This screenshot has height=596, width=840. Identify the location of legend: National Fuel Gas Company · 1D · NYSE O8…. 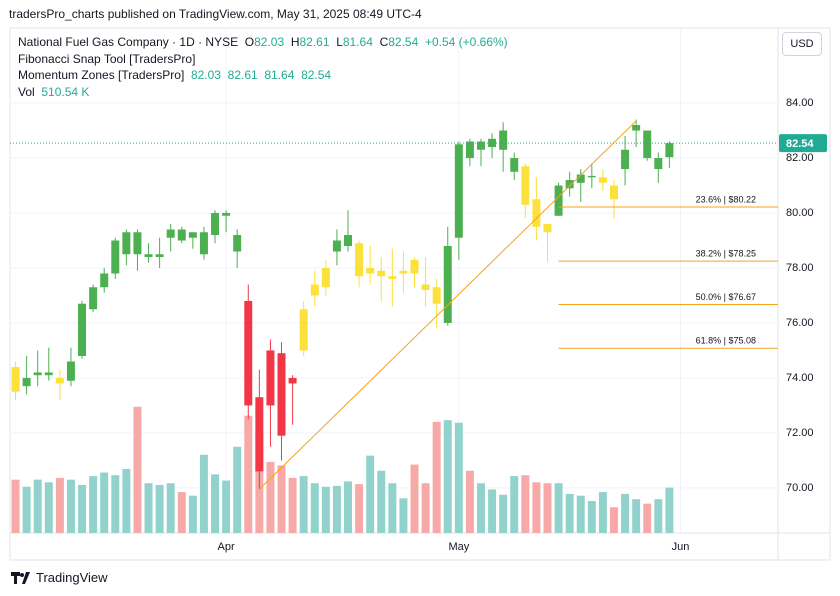
(263, 67).